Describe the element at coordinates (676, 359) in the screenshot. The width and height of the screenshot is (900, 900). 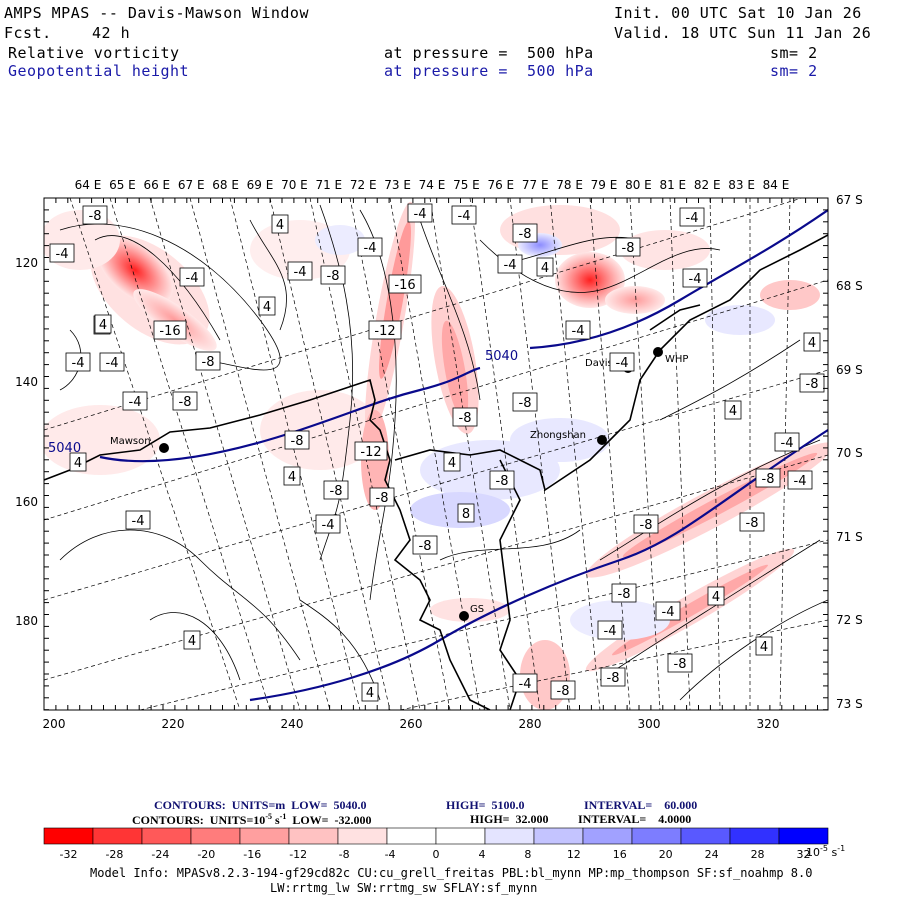
I see `station-whp-label: WHP` at that location.